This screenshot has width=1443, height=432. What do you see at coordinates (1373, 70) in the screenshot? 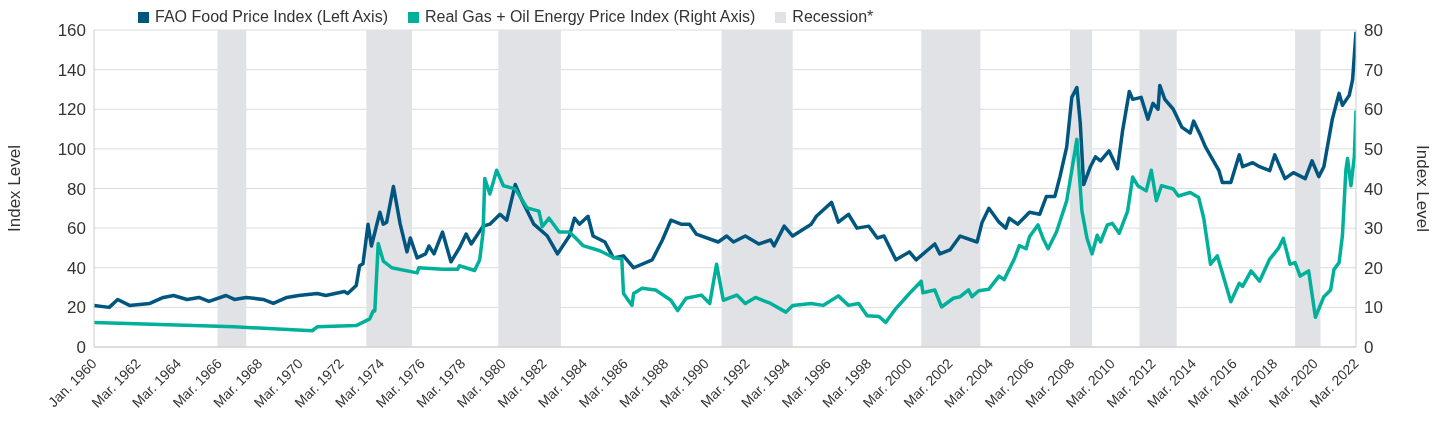
I see `y2-tick-label: 70` at bounding box center [1373, 70].